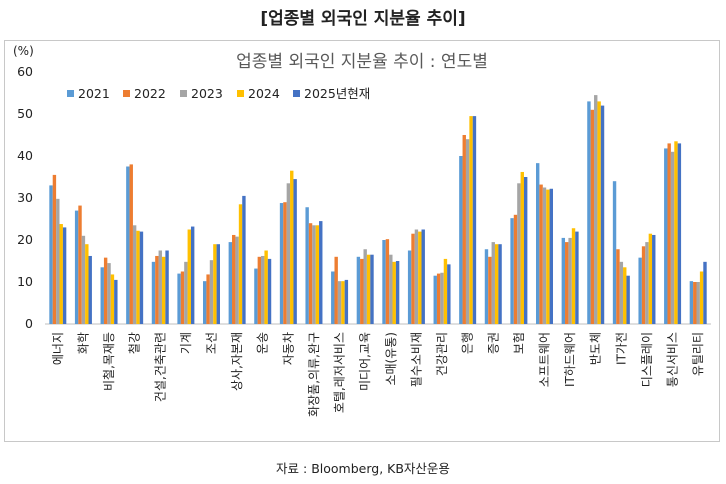  What do you see at coordinates (363, 468) in the screenshot?
I see `source-note: 자료 : Bloomberg, KB자산운용` at bounding box center [363, 468].